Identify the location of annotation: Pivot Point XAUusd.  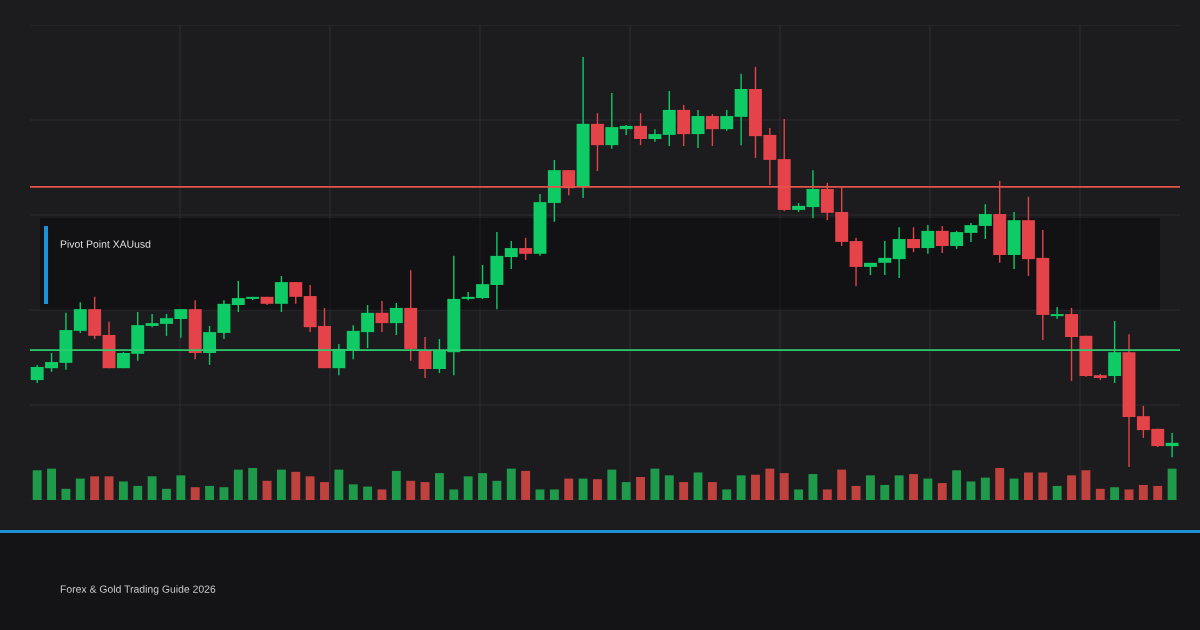
(105, 244).